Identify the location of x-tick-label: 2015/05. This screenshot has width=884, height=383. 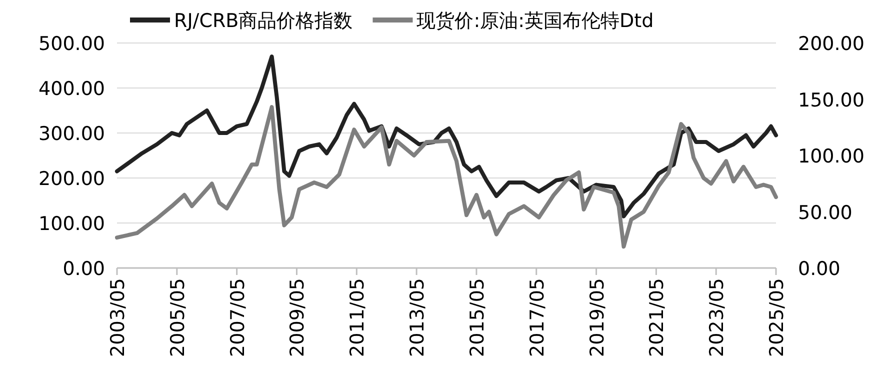
(477, 317).